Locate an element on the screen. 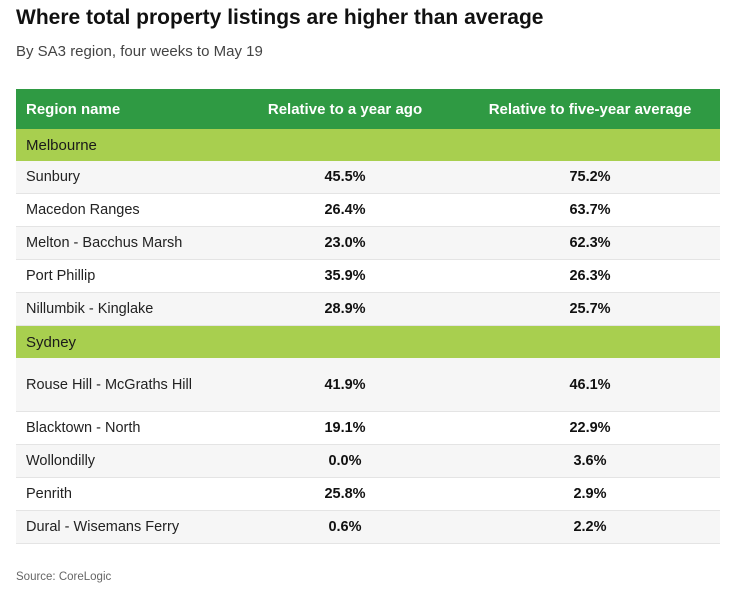 The image size is (736, 600). five-year-value: 2.9% is located at coordinates (590, 494).